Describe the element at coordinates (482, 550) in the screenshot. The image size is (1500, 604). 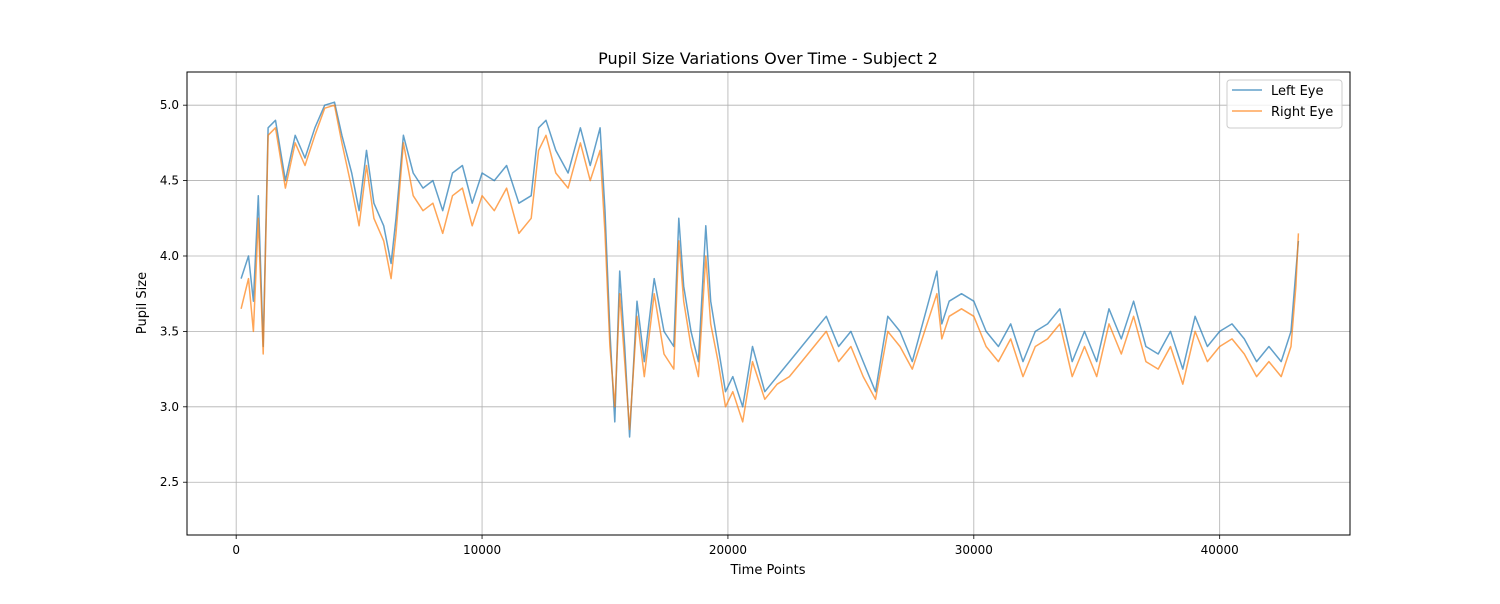
I see `x-tick-label: 10000` at that location.